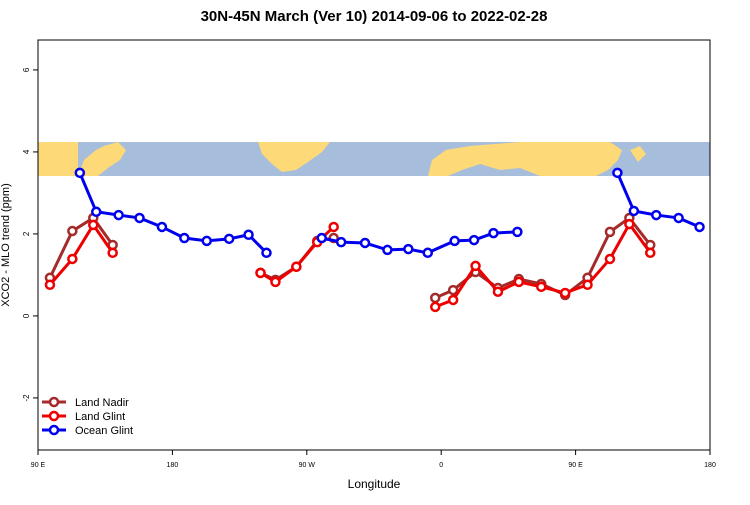 This screenshot has width=750, height=505. I want to click on y-tick-label: -2, so click(26, 398).